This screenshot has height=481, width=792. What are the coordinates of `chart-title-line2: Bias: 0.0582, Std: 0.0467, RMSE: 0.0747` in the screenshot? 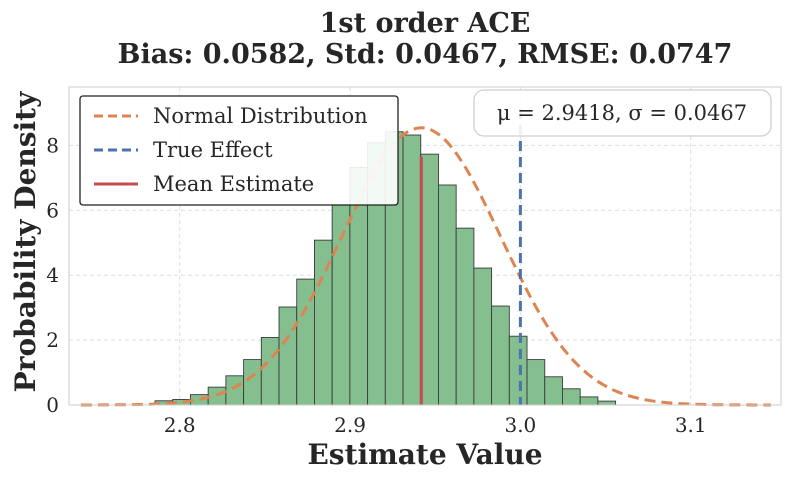 It's located at (425, 54).